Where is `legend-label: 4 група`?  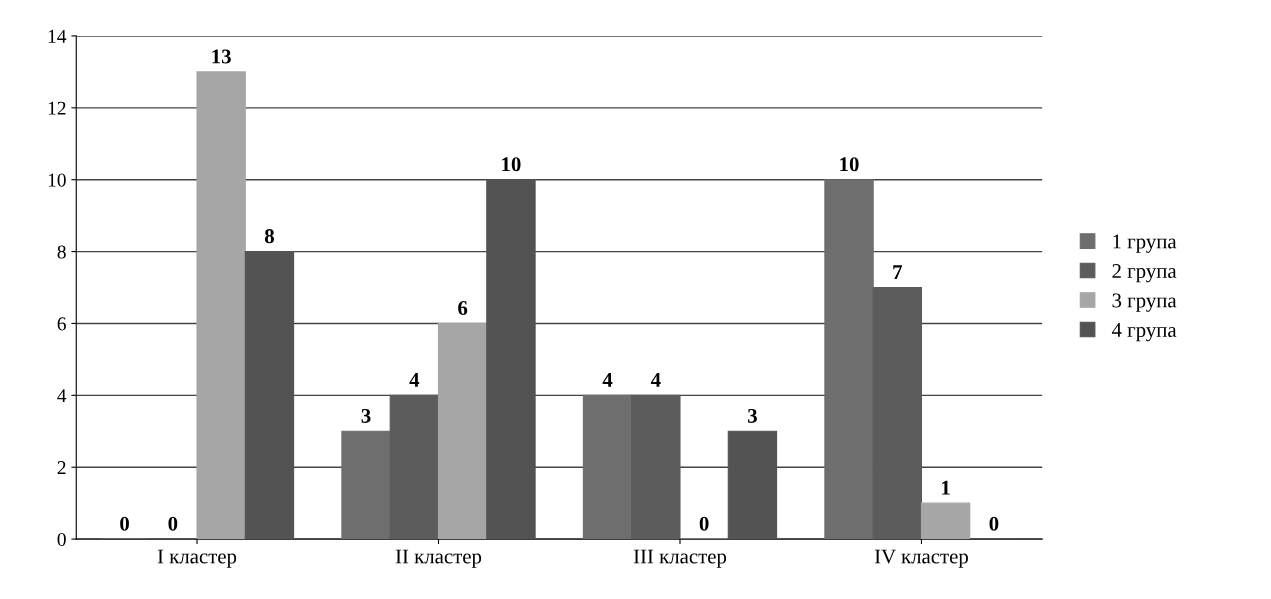 legend-label: 4 група is located at coordinates (1144, 332).